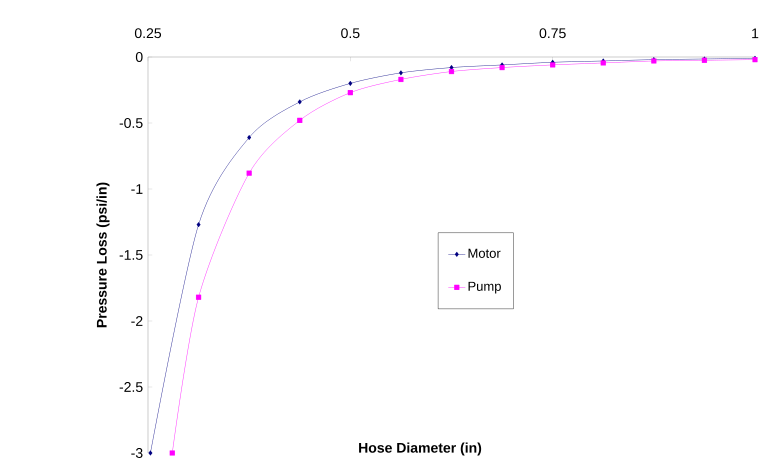 The width and height of the screenshot is (762, 470). I want to click on legend-label: Motor, so click(484, 253).